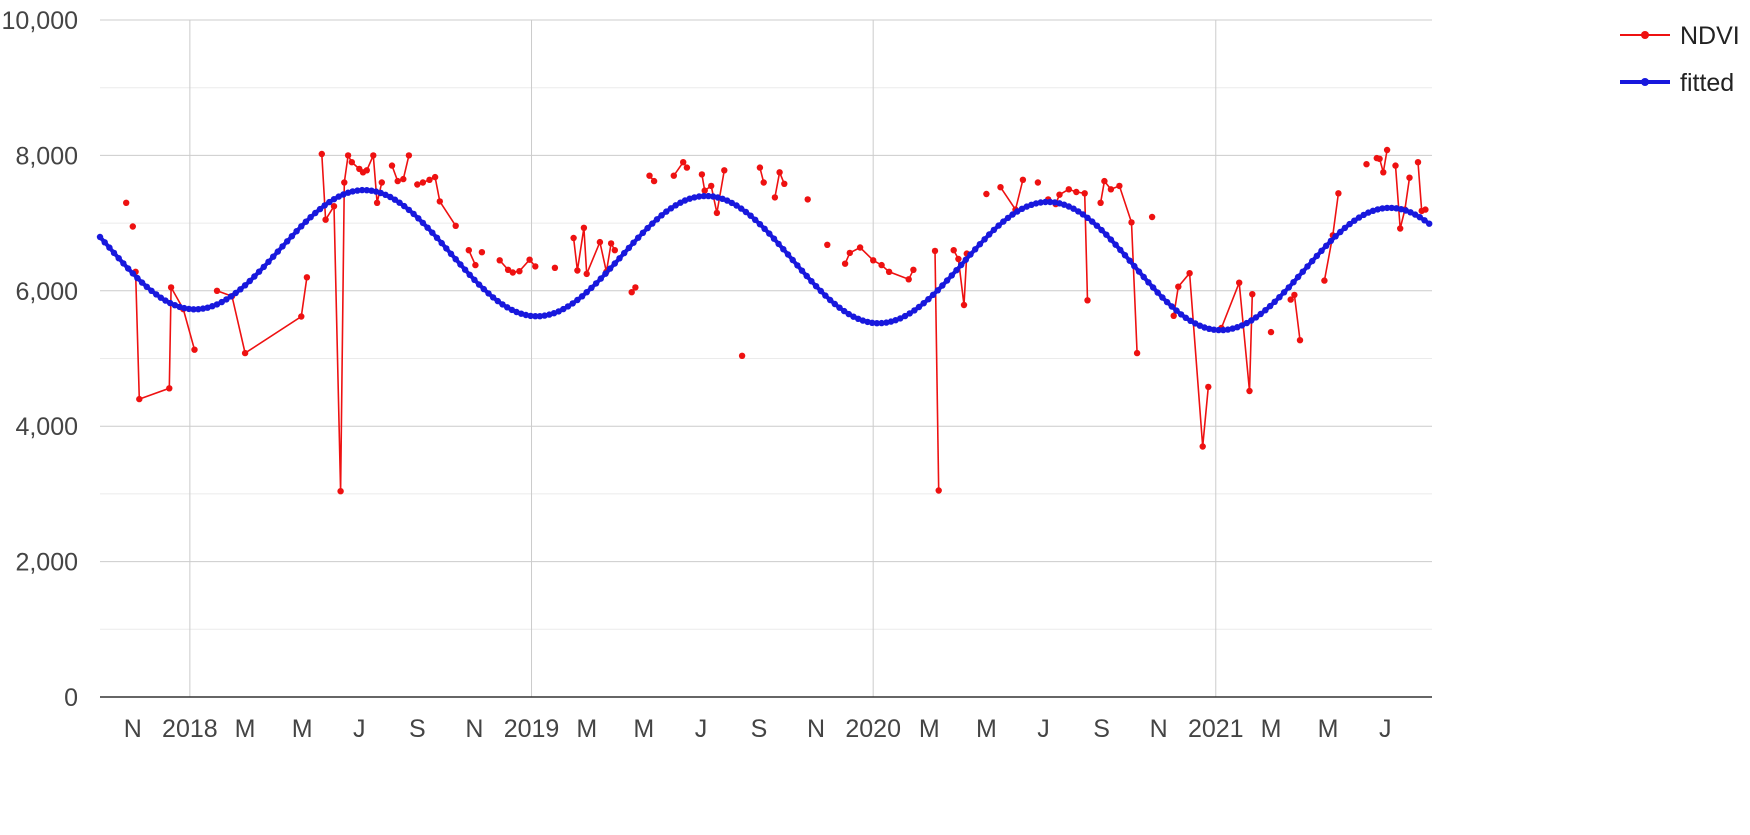  What do you see at coordinates (245, 729) in the screenshot?
I see `x-tick-label: M` at bounding box center [245, 729].